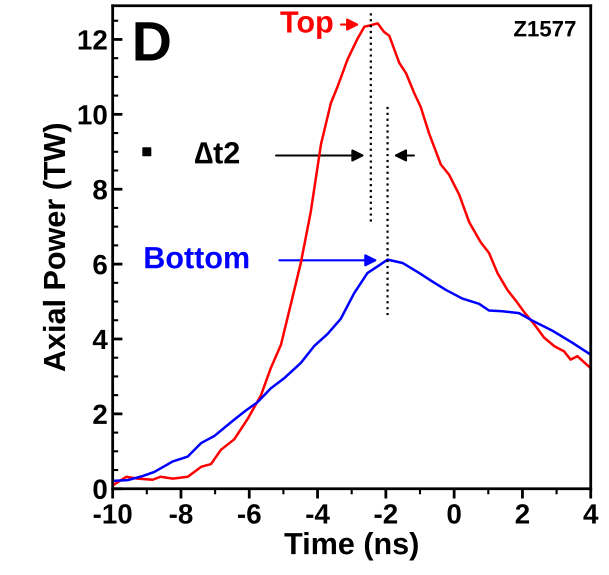 The image size is (609, 575). I want to click on y-tick-label: 8, so click(100, 190).